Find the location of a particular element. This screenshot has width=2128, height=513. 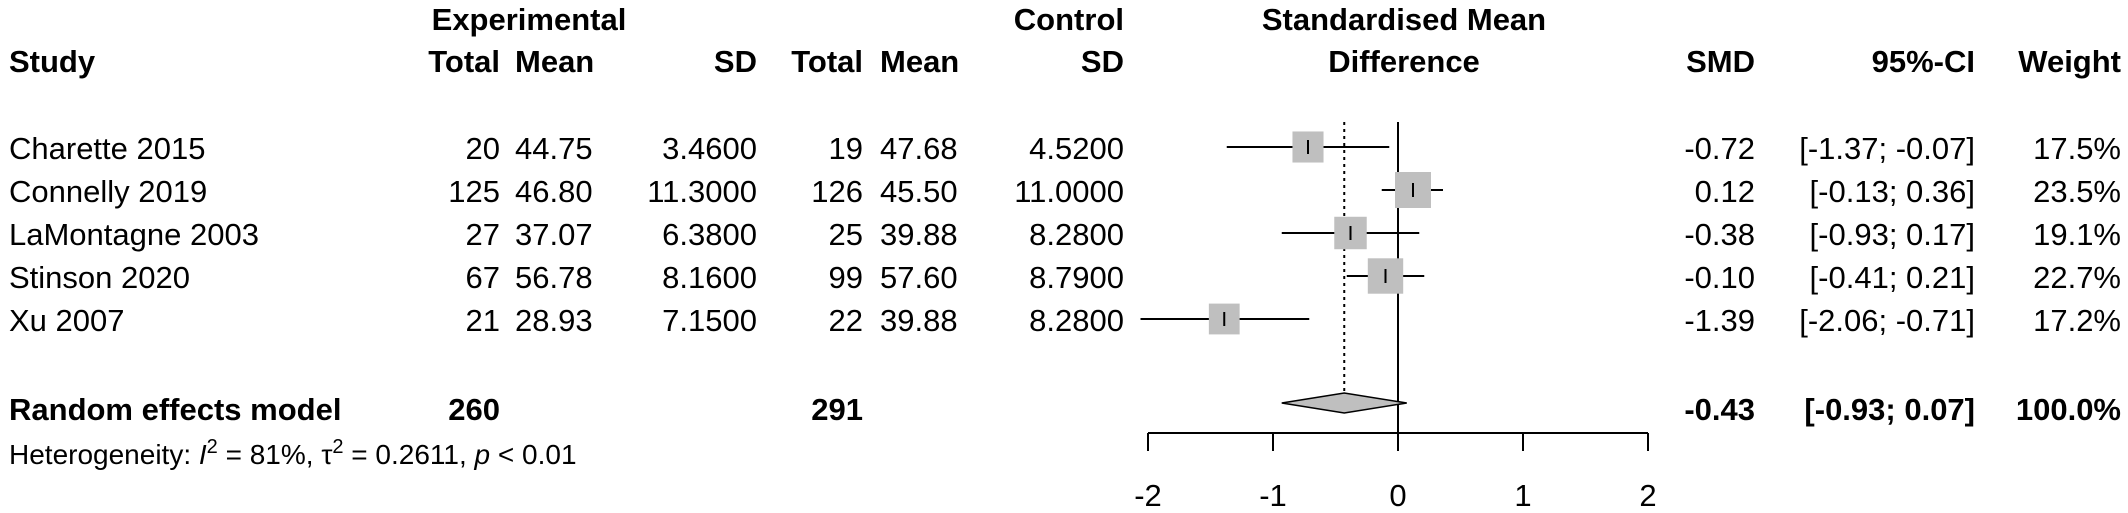

tau-value: = 0.2611, is located at coordinates (409, 454).